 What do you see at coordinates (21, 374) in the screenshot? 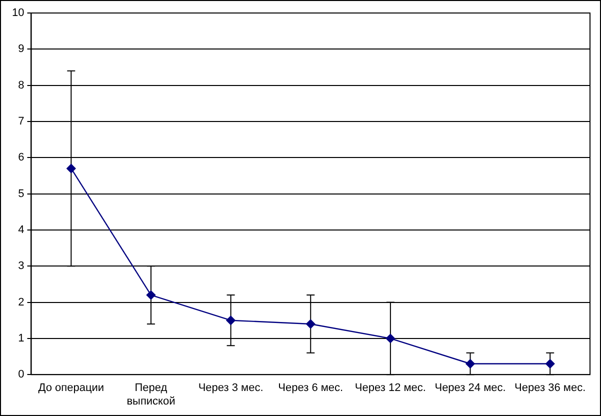
I see `y-tick-label: 0` at bounding box center [21, 374].